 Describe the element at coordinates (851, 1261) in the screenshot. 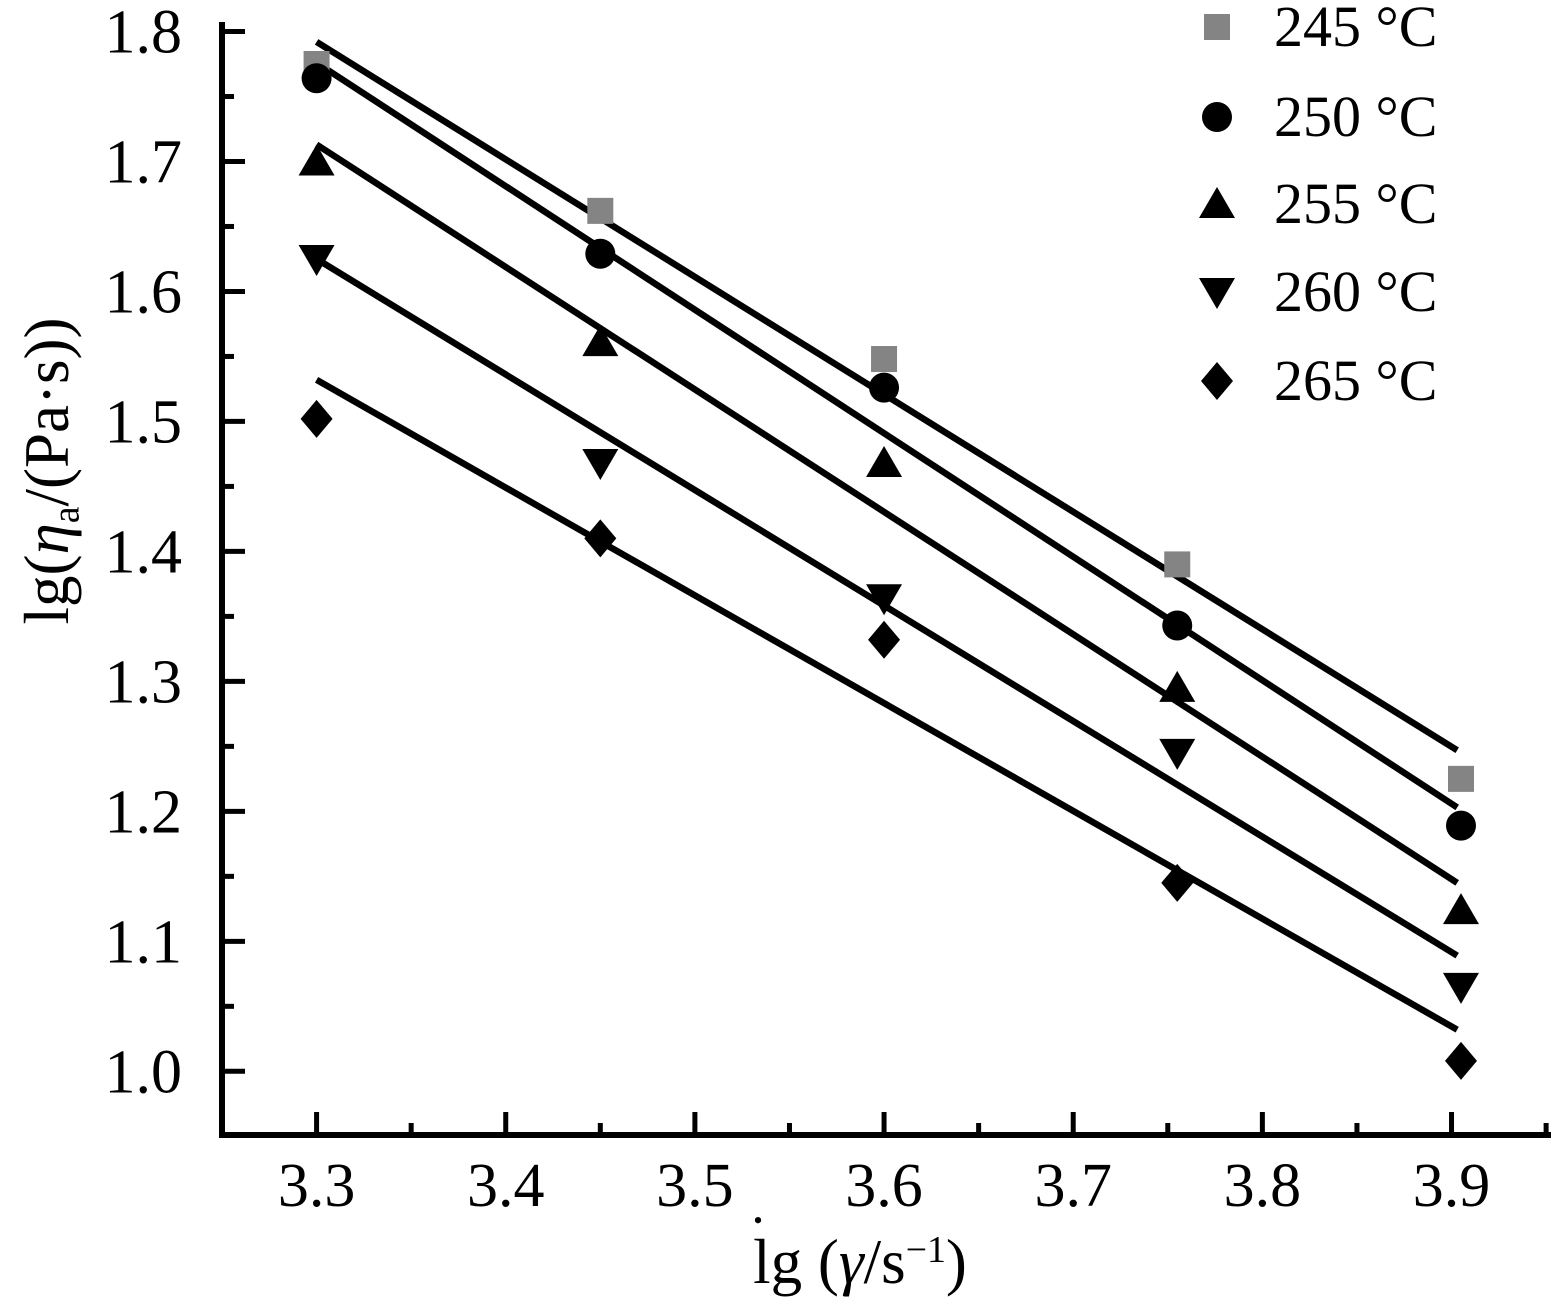

I see `x-label-gamma: γ` at that location.